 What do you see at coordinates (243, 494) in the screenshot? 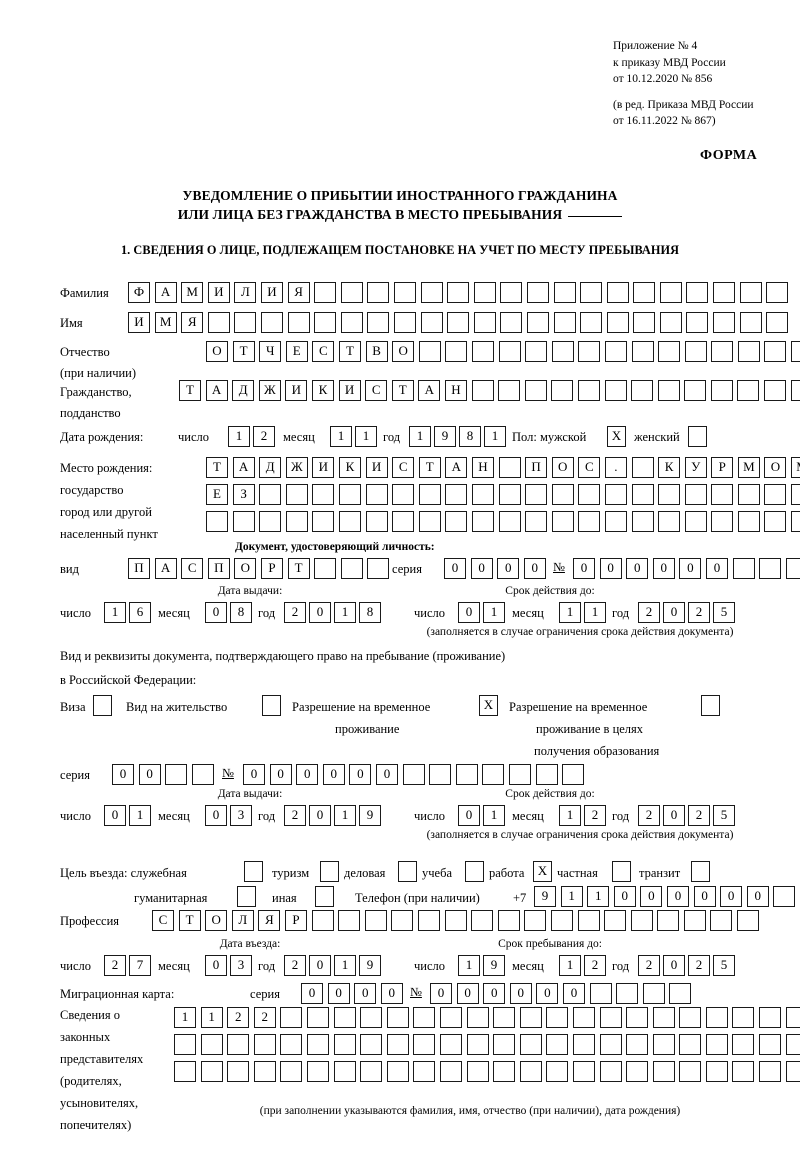
I see `char-cell: З` at bounding box center [243, 494].